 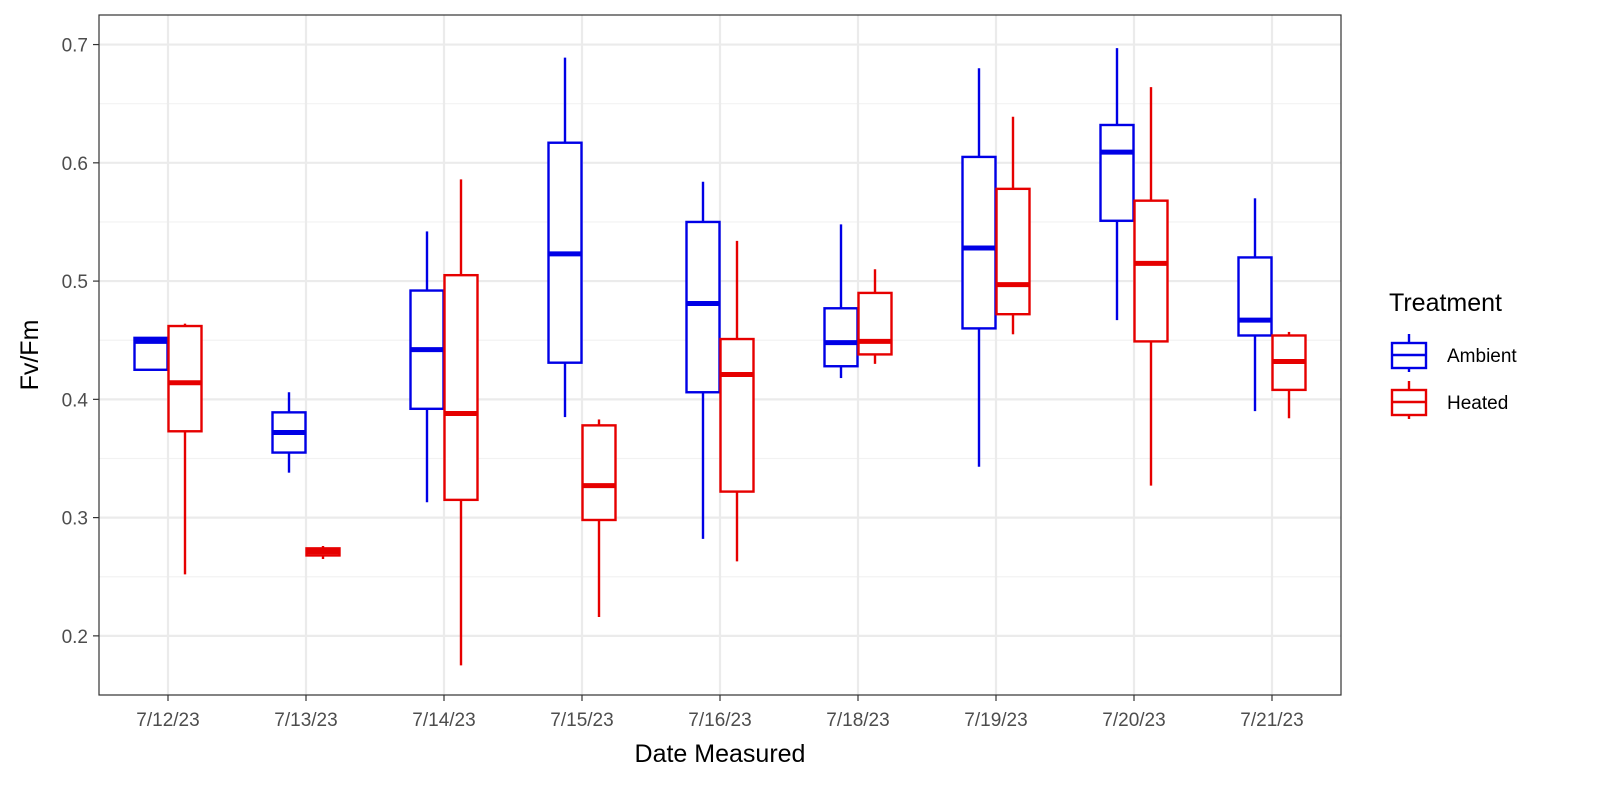 What do you see at coordinates (427, 367) in the screenshot?
I see `box-ambient-7/14/23` at bounding box center [427, 367].